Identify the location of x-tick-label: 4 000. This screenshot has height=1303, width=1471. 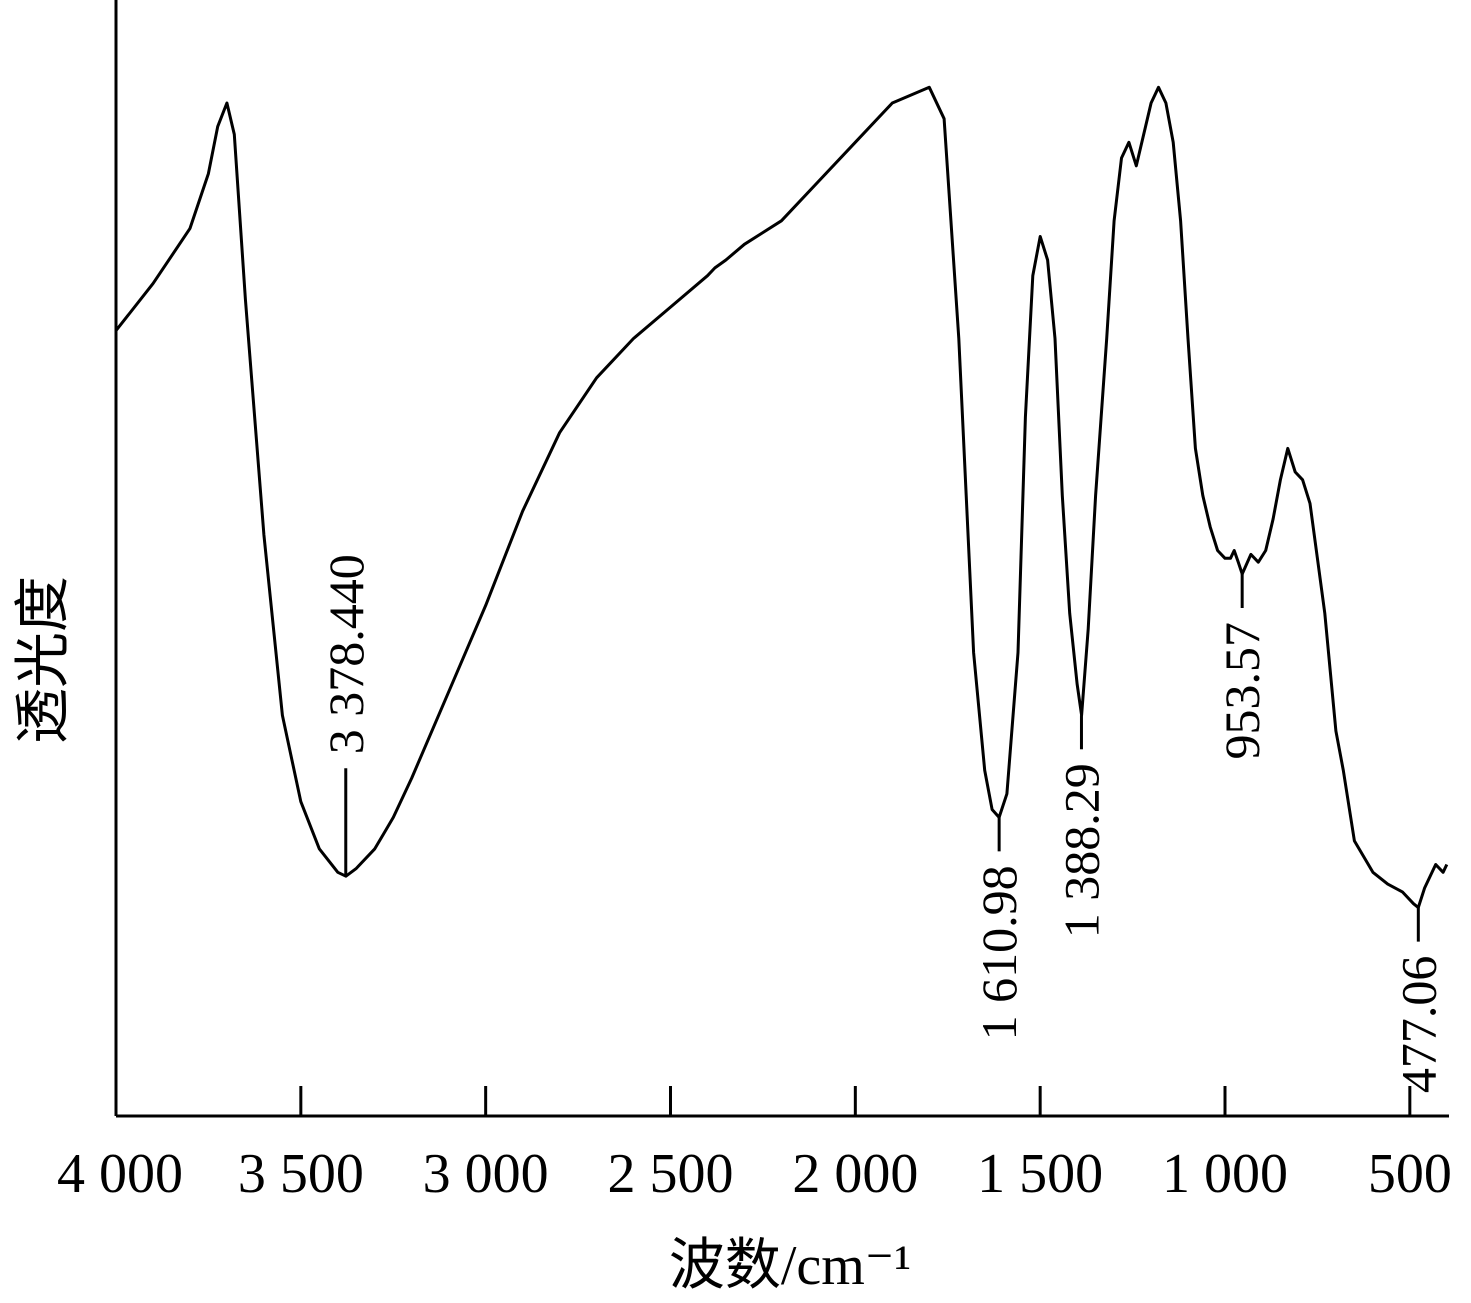
(120, 1174).